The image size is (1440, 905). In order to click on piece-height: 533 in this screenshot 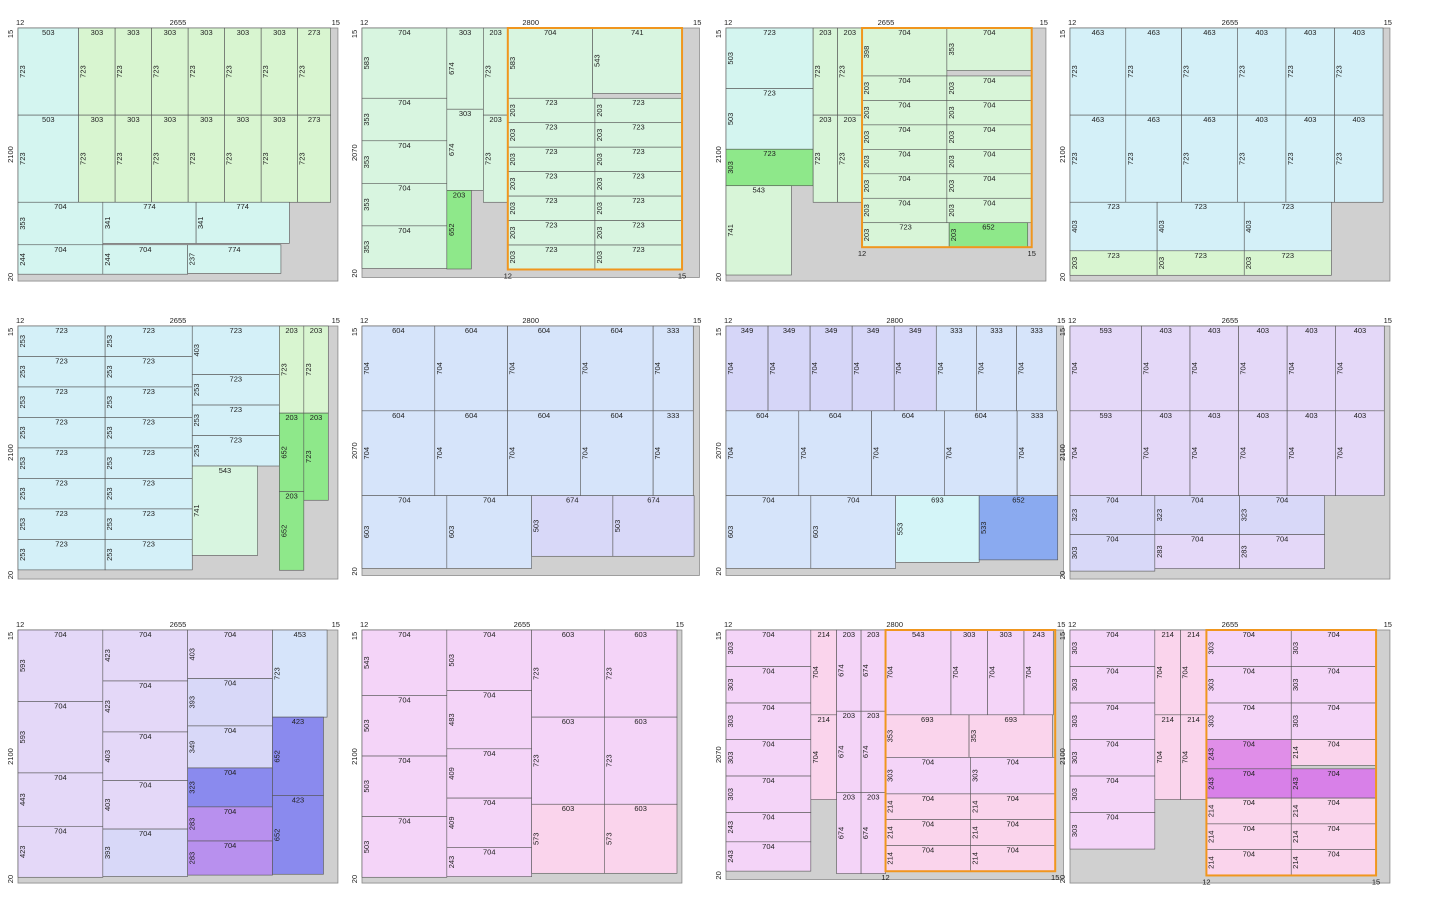, I will do `click(983, 528)`.